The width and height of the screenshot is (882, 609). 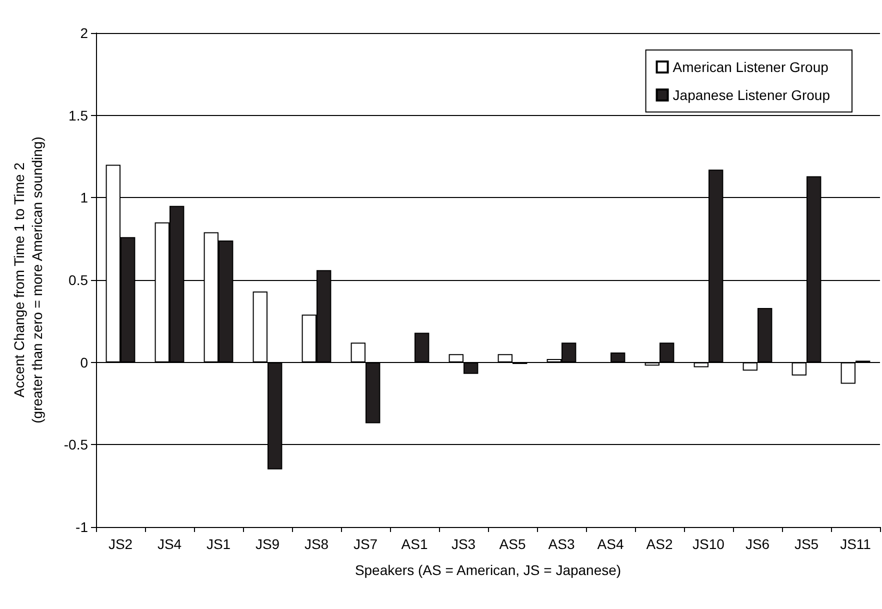 What do you see at coordinates (78, 280) in the screenshot?
I see `y-tick-label: 0.5` at bounding box center [78, 280].